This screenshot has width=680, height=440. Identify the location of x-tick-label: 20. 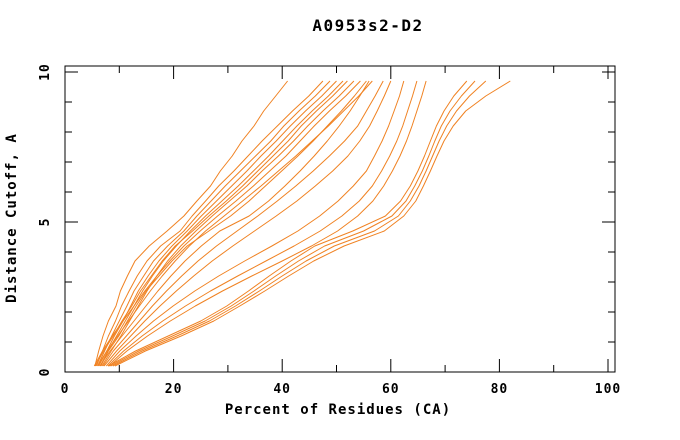
(174, 389).